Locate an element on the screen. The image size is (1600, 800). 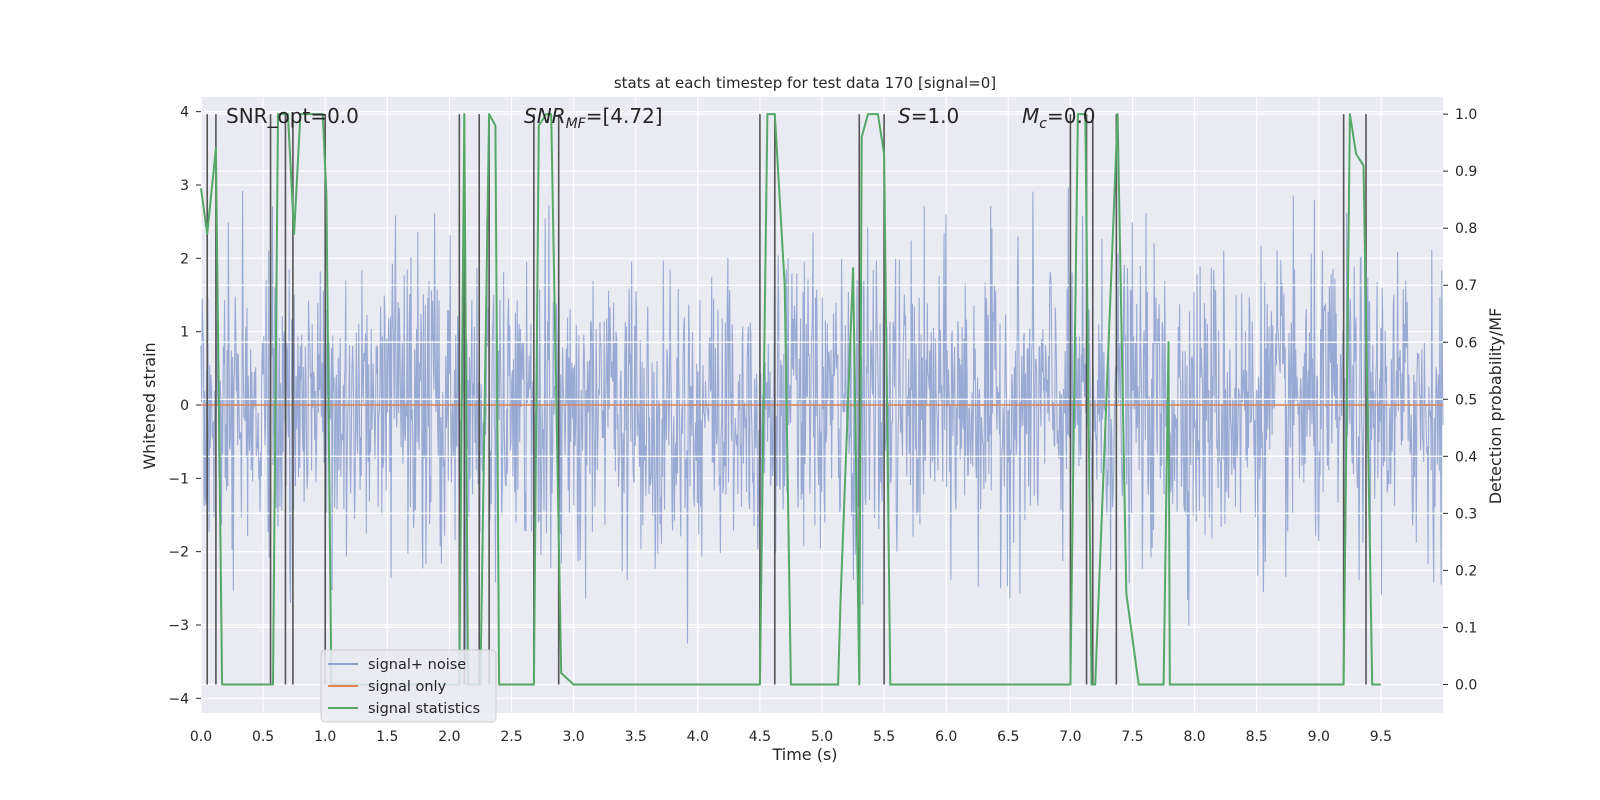
y-axis-ticks-left: −4 −3 −2 −1 0 1 2 3 4 is located at coordinates (184, 406).